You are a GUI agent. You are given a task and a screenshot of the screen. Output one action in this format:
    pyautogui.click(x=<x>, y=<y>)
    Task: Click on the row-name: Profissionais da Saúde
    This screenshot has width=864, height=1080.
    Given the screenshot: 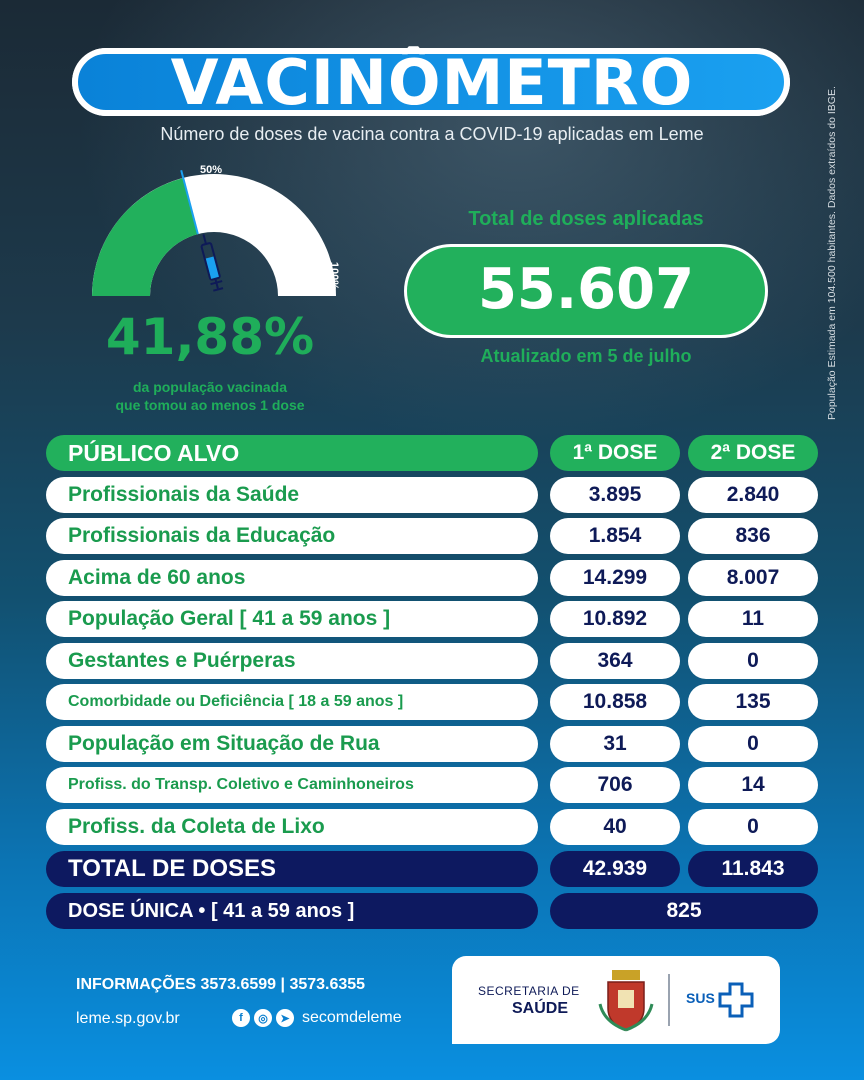 What is the action you would take?
    pyautogui.click(x=292, y=495)
    